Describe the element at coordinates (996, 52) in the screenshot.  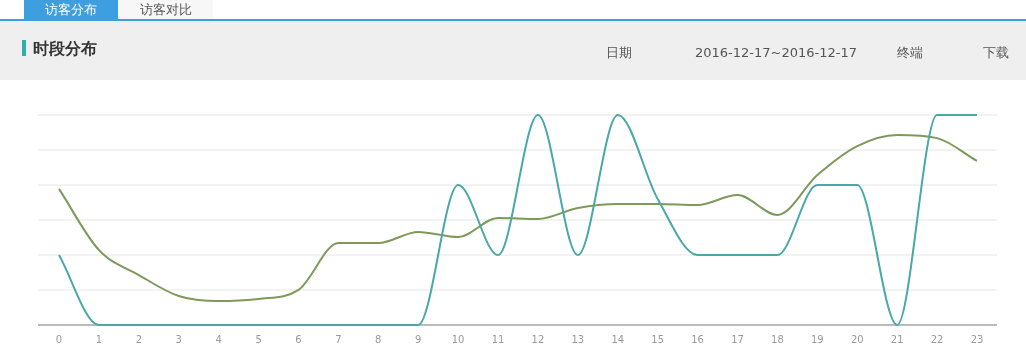
I see `text: 下载` at that location.